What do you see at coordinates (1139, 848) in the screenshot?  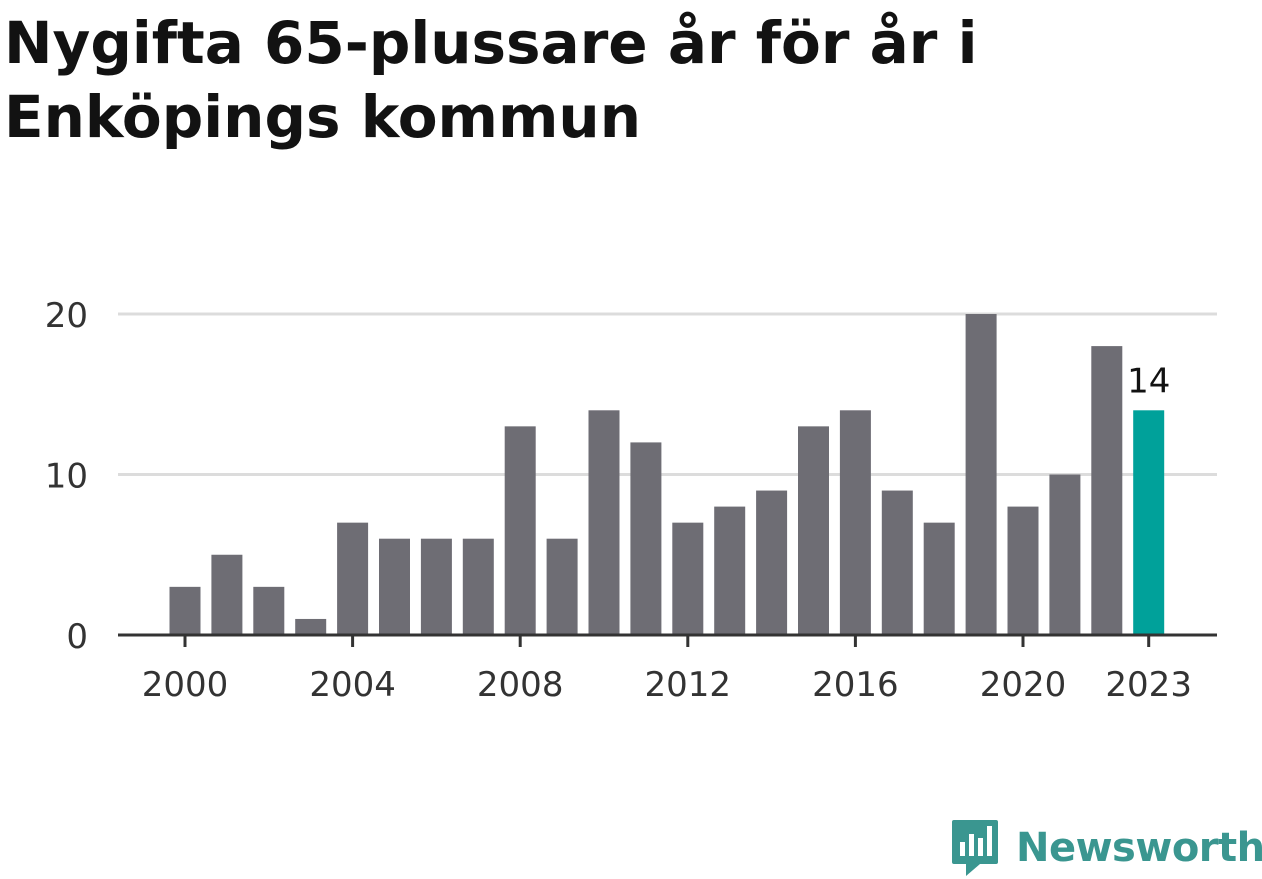 I see `brand-name: Newsworthy` at bounding box center [1139, 848].